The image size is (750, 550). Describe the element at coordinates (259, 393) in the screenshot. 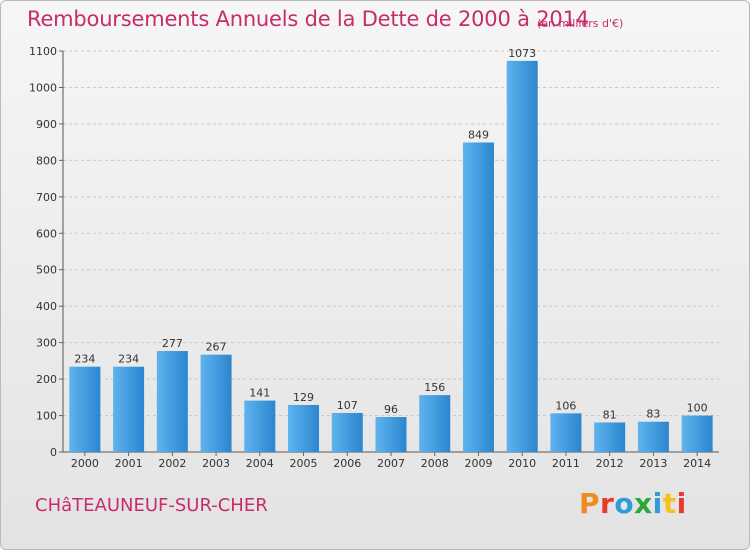

I see `bar-value-label: 141` at that location.